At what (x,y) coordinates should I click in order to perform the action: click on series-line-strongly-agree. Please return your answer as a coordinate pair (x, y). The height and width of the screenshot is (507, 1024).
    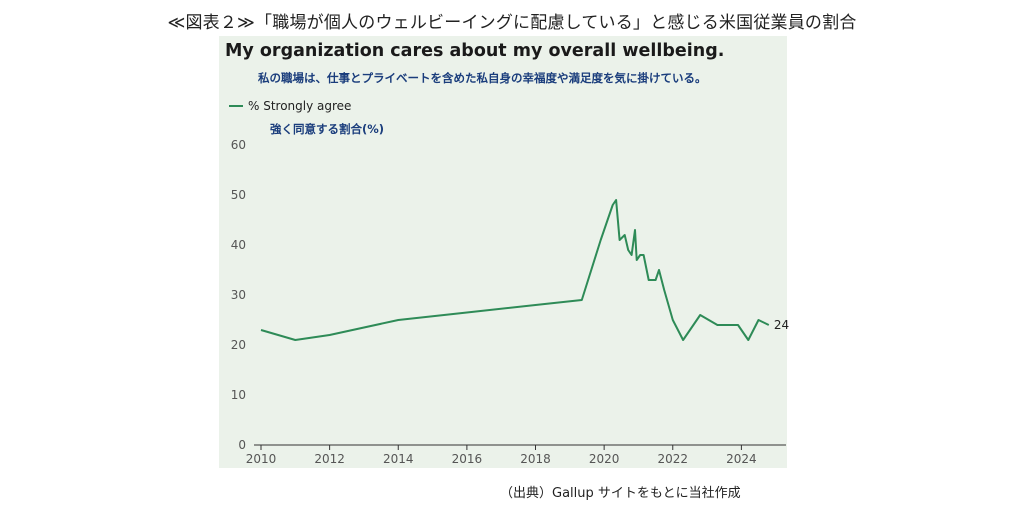
    Looking at the image, I should click on (515, 270).